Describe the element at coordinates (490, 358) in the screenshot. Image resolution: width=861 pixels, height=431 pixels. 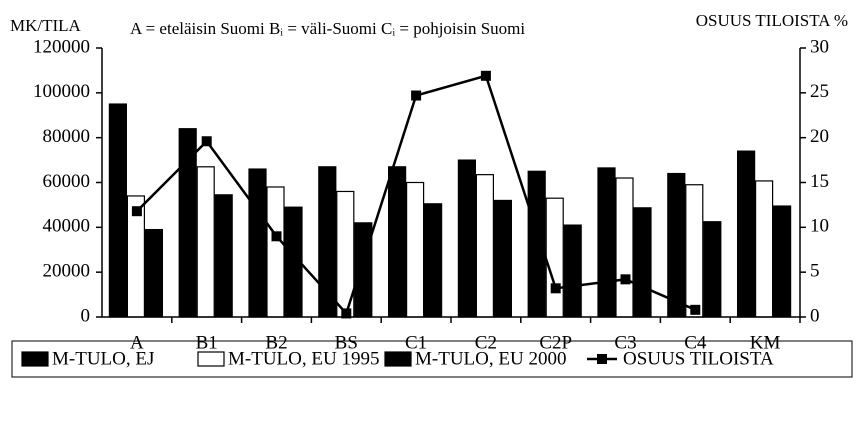
I see `legend-label: M-TULO, EU 2000` at that location.